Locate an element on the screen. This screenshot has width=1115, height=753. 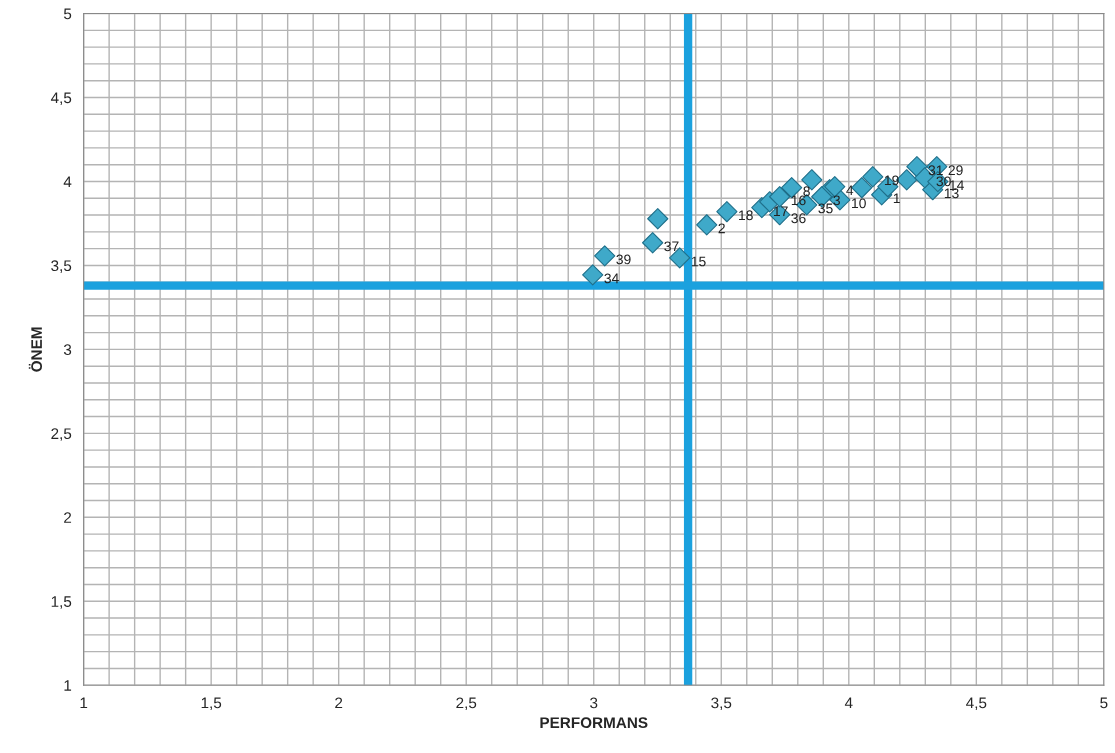
y-tick-label: 4 is located at coordinates (67, 182).